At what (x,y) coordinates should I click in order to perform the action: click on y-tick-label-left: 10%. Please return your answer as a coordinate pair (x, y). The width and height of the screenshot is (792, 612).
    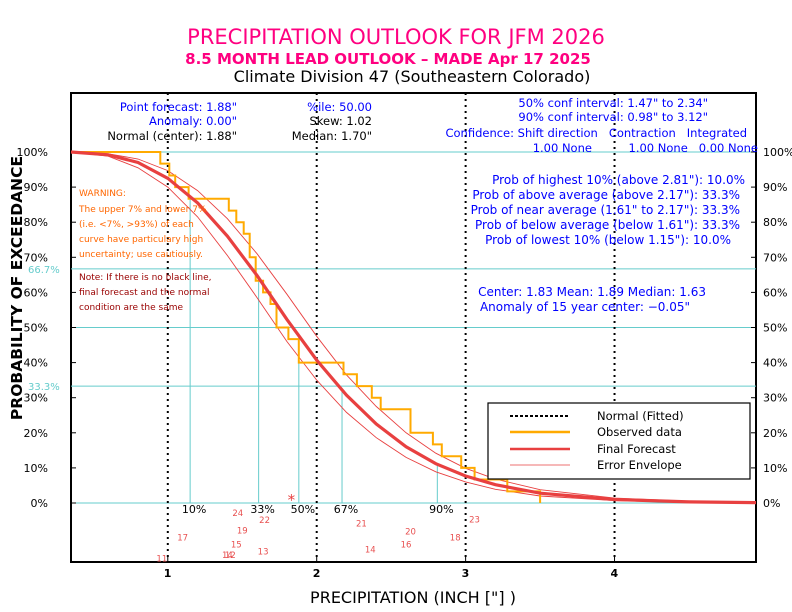
    Looking at the image, I should click on (36, 468).